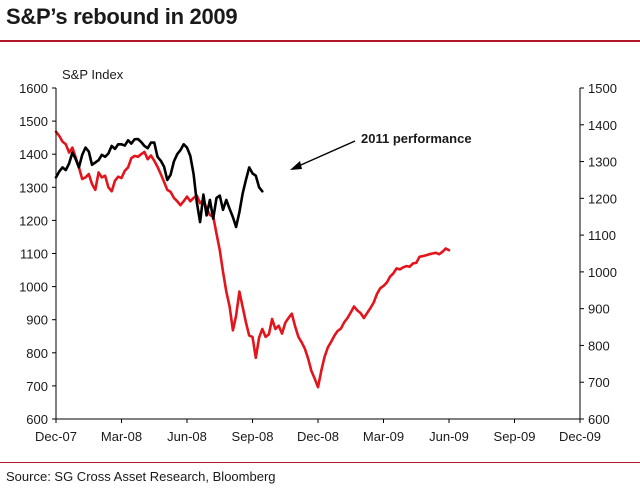 The width and height of the screenshot is (640, 493). What do you see at coordinates (598, 254) in the screenshot?
I see `right-tick-group: 600 700 800 900 1000 1100 1200 1300 1400 1500` at bounding box center [598, 254].